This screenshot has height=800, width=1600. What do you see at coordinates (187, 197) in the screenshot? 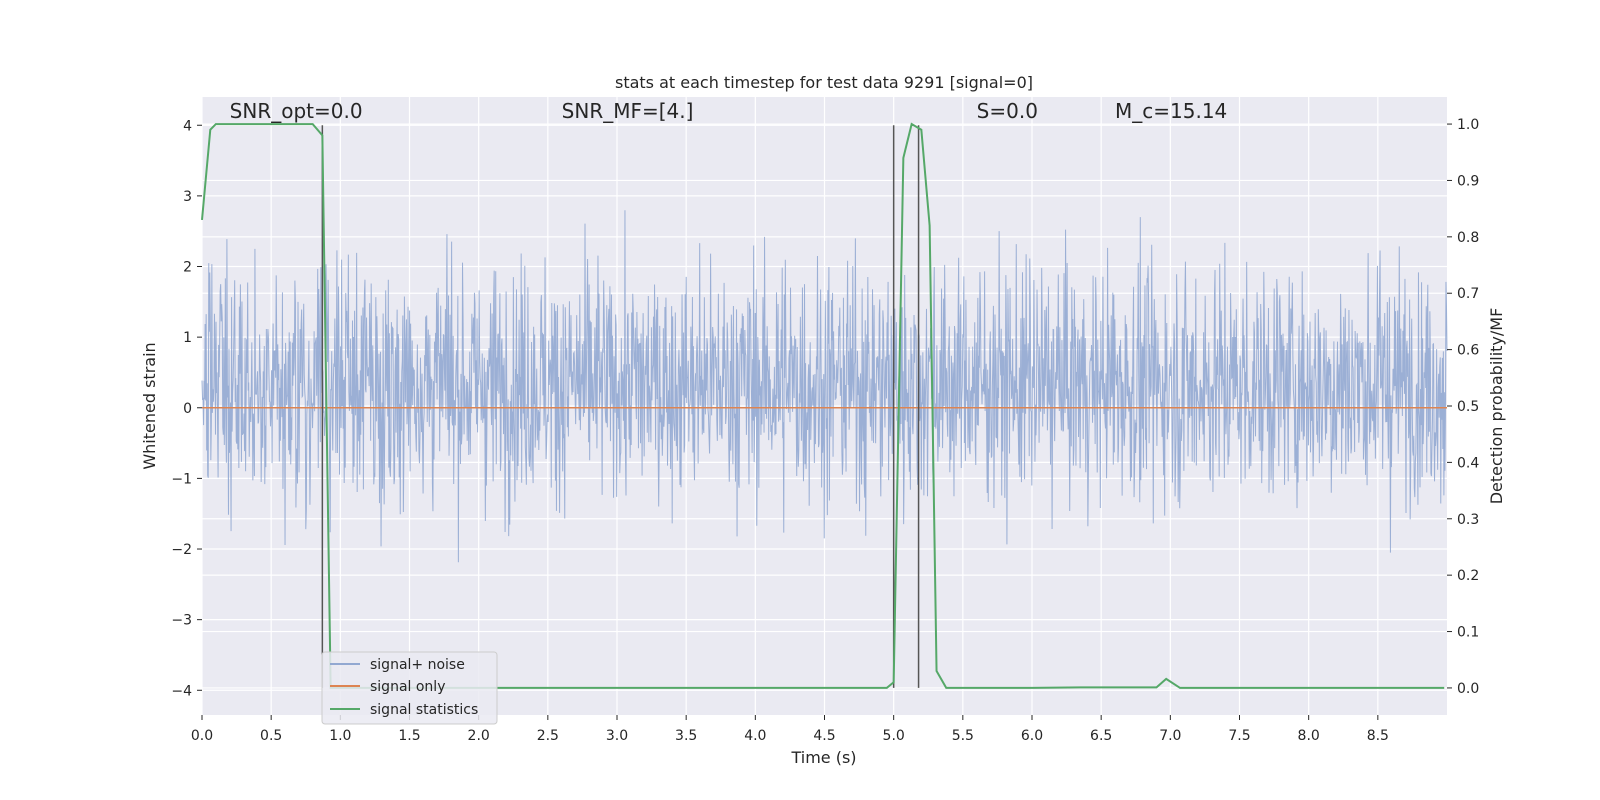
I see `y-tick-label: 3` at bounding box center [187, 197].